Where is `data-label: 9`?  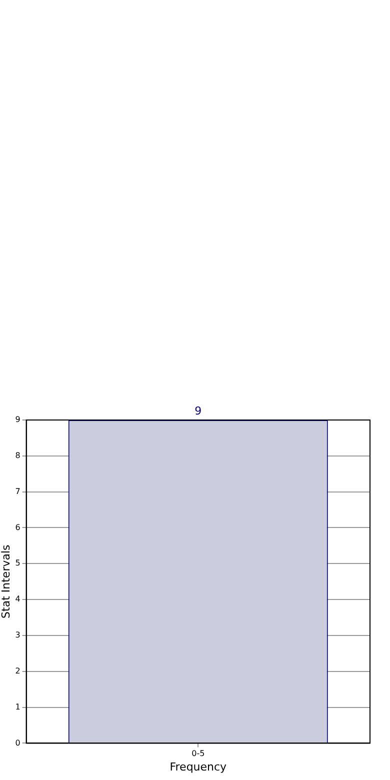
data-label: 9 is located at coordinates (198, 411).